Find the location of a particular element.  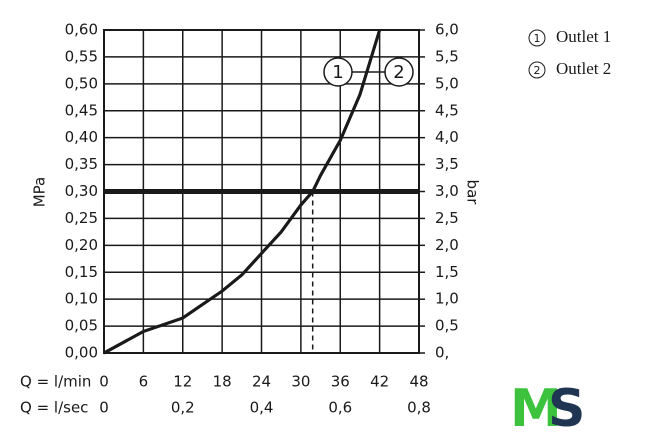

y2-tick-label: 4,5 is located at coordinates (447, 110).